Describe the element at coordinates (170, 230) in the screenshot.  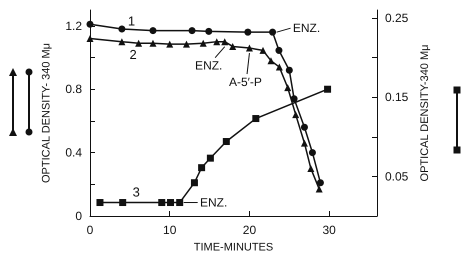
I see `x-tick-label: 10` at that location.